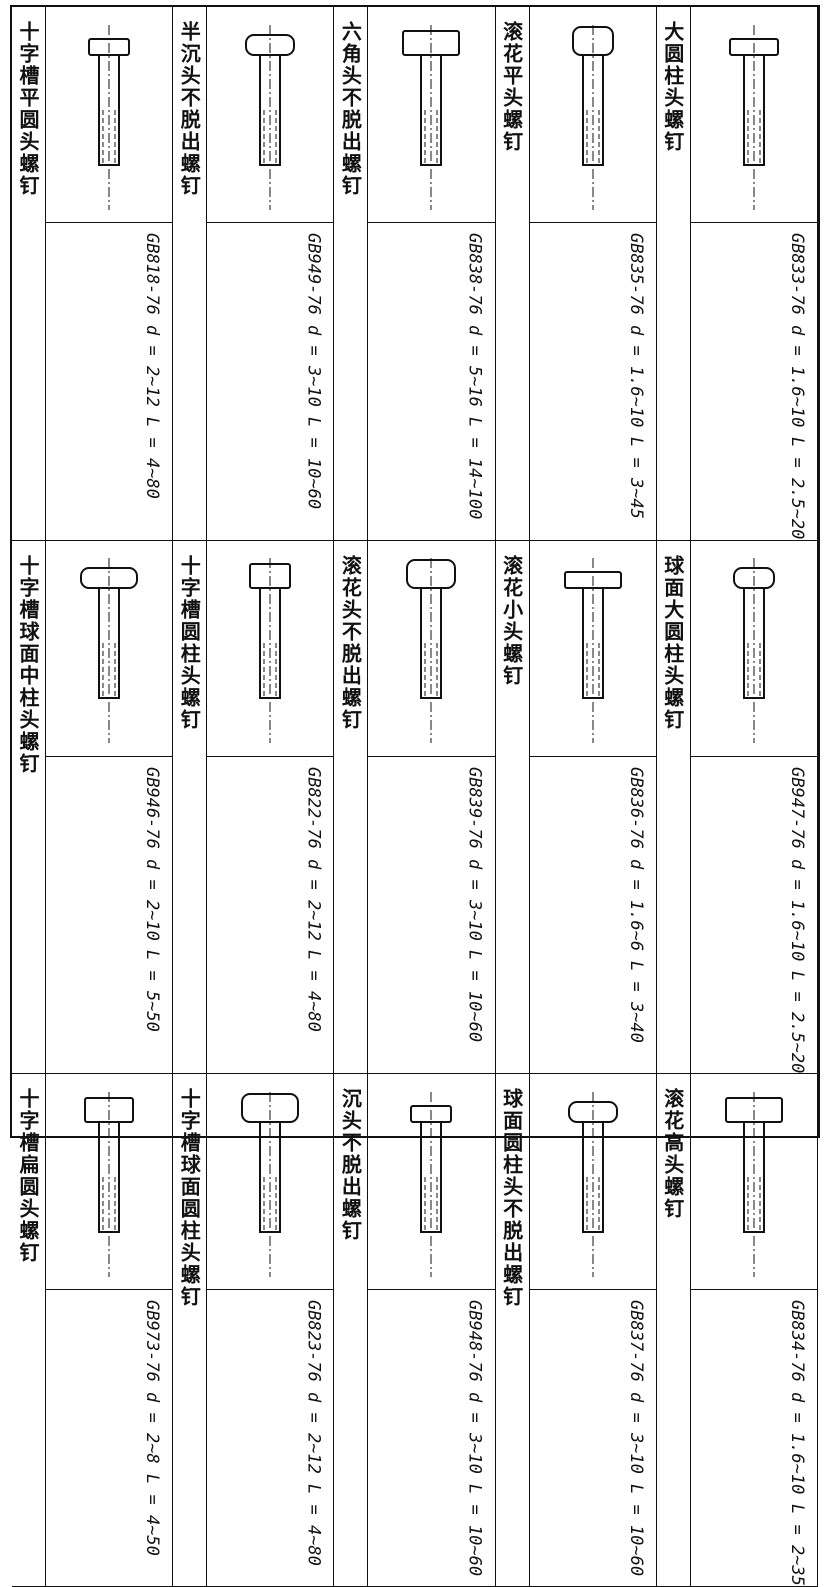  Describe the element at coordinates (592, 914) in the screenshot. I see `spec: GB836-76 d = 1.6~6 L = 3~40` at that location.